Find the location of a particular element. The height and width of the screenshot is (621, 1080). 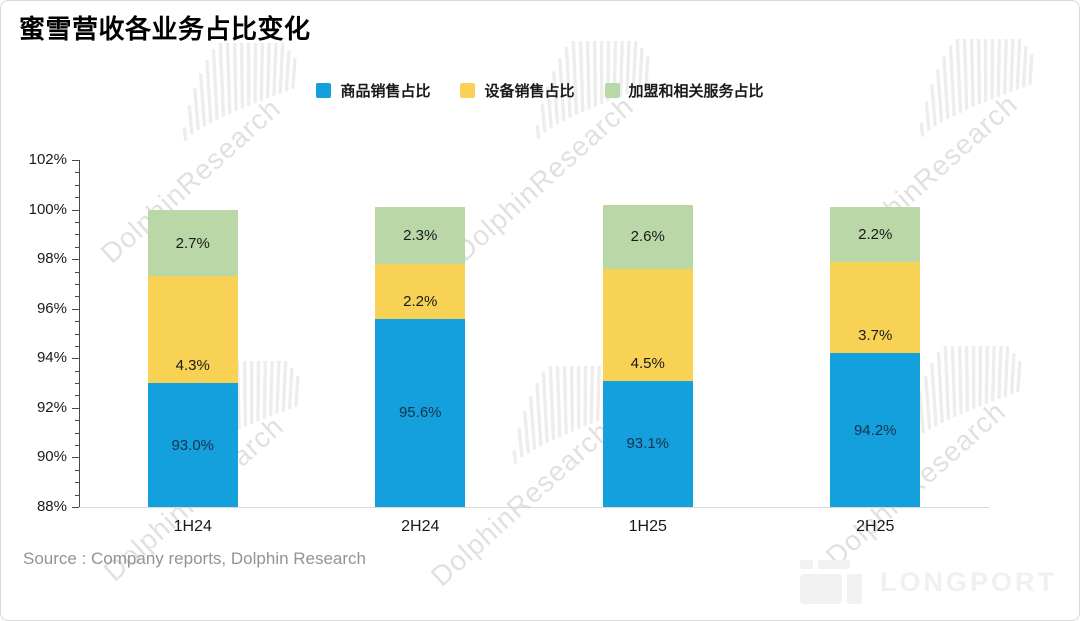

bar-segment-2H24-series1: 95.6% is located at coordinates (420, 412).